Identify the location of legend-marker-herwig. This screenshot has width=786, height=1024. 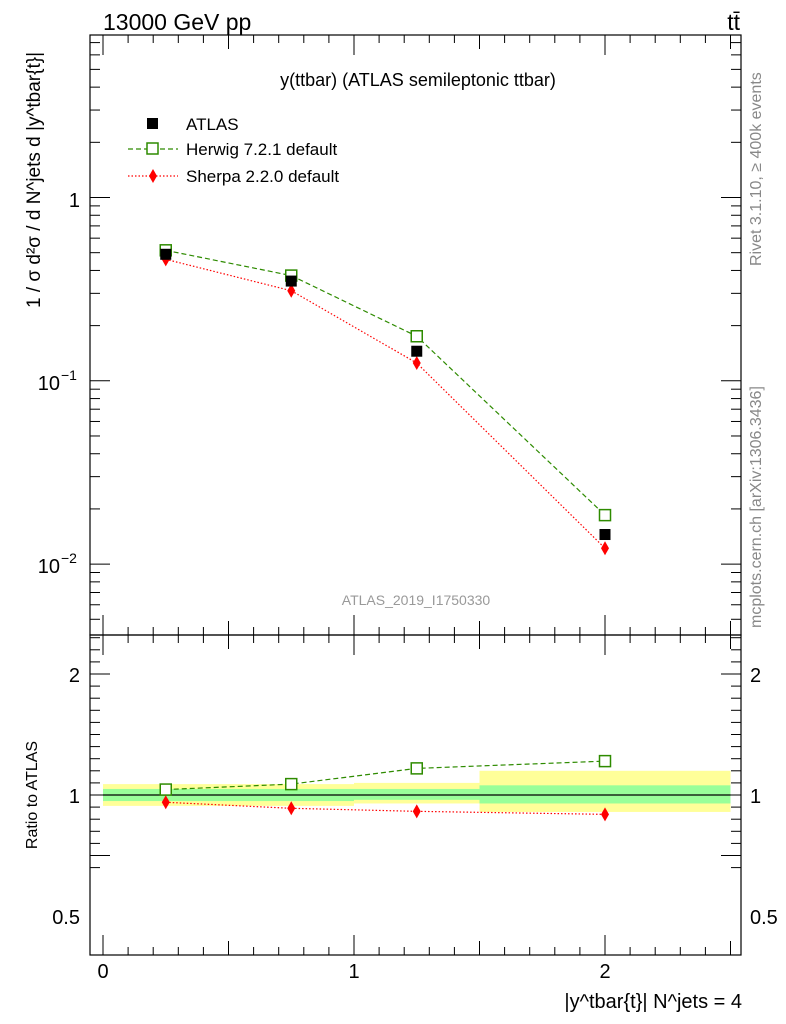
(152, 148).